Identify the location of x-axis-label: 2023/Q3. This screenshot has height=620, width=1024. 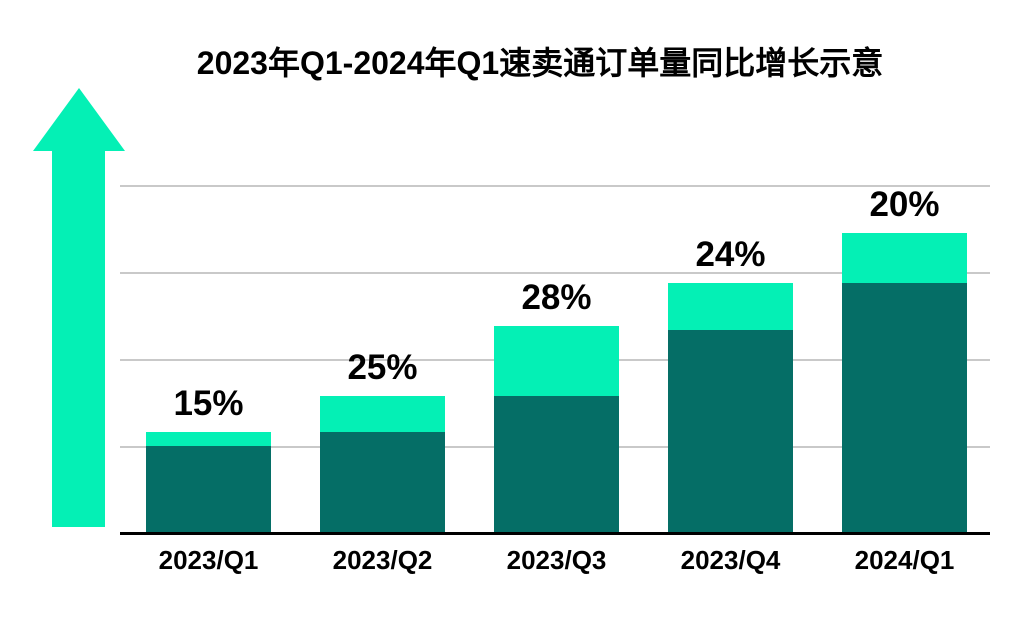
(556, 560).